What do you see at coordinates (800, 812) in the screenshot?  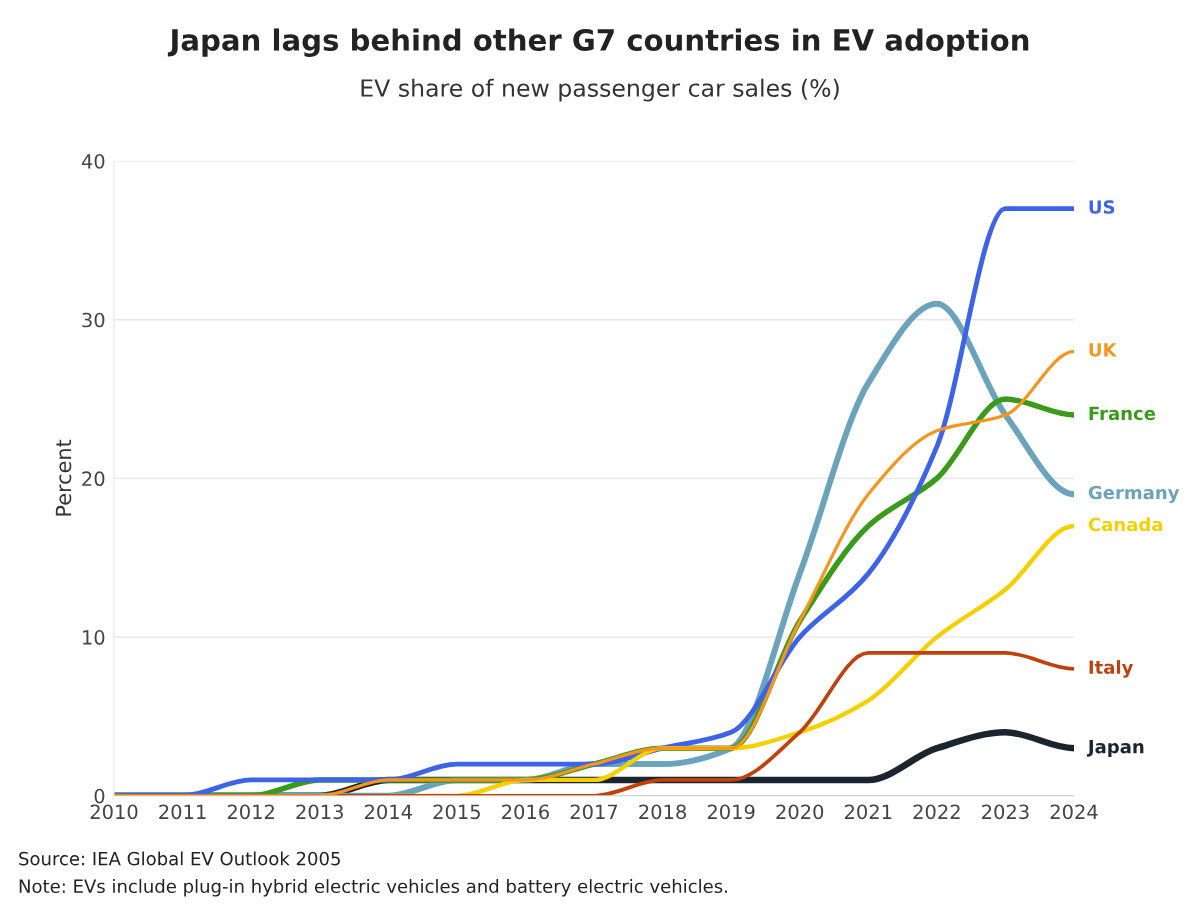 I see `x-tick-label: 2020` at bounding box center [800, 812].